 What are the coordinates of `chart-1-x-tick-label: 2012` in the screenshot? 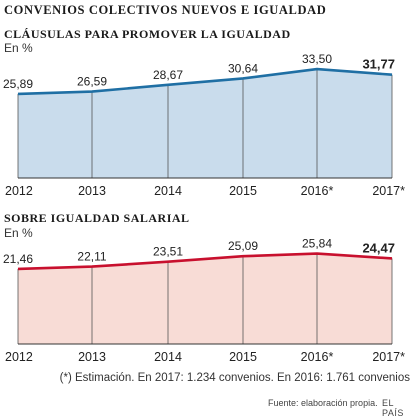 It's located at (19, 189).